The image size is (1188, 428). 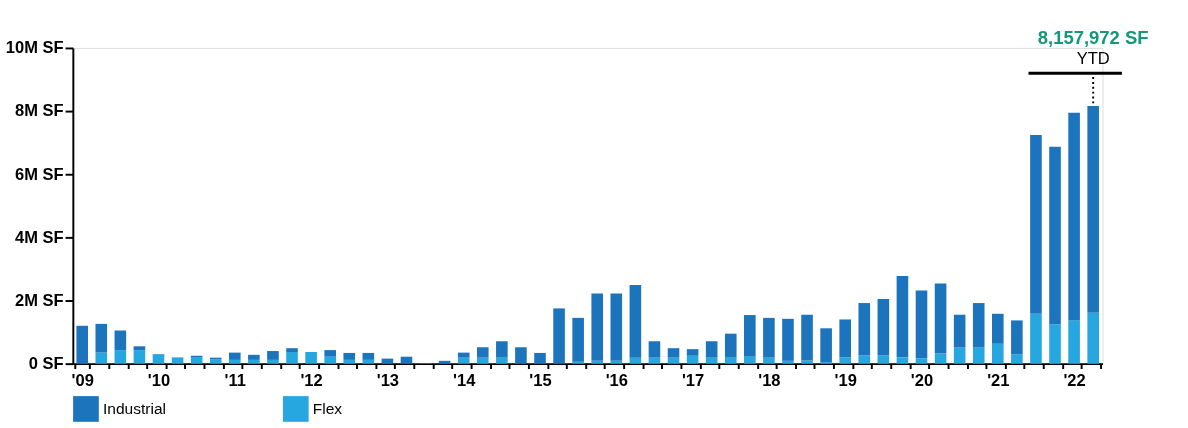 I want to click on x-tick-label: '15, so click(x=540, y=379).